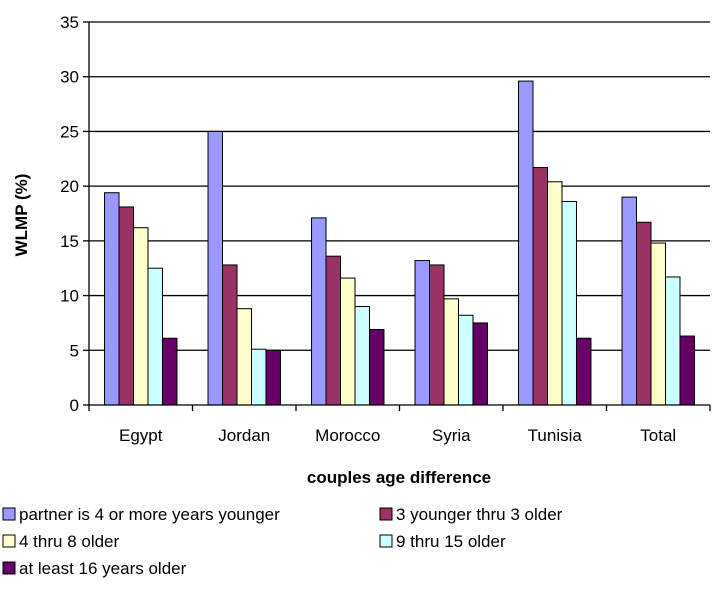 This screenshot has width=717, height=592. I want to click on x-tick-label: Total, so click(658, 435).